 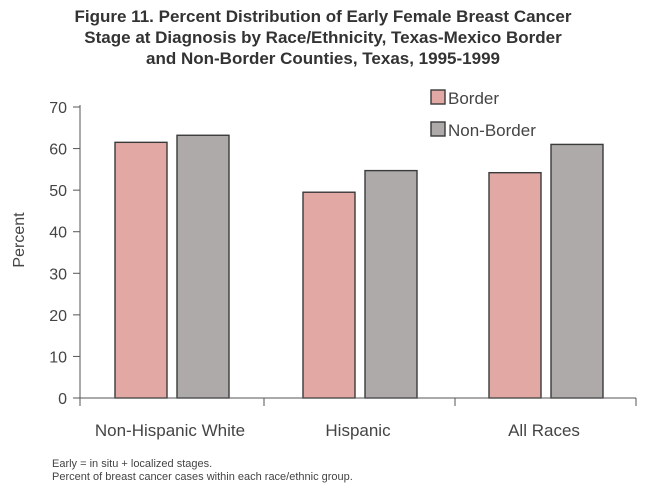 What do you see at coordinates (132, 464) in the screenshot?
I see `footnote-1: Early = in situ + localized stages.` at bounding box center [132, 464].